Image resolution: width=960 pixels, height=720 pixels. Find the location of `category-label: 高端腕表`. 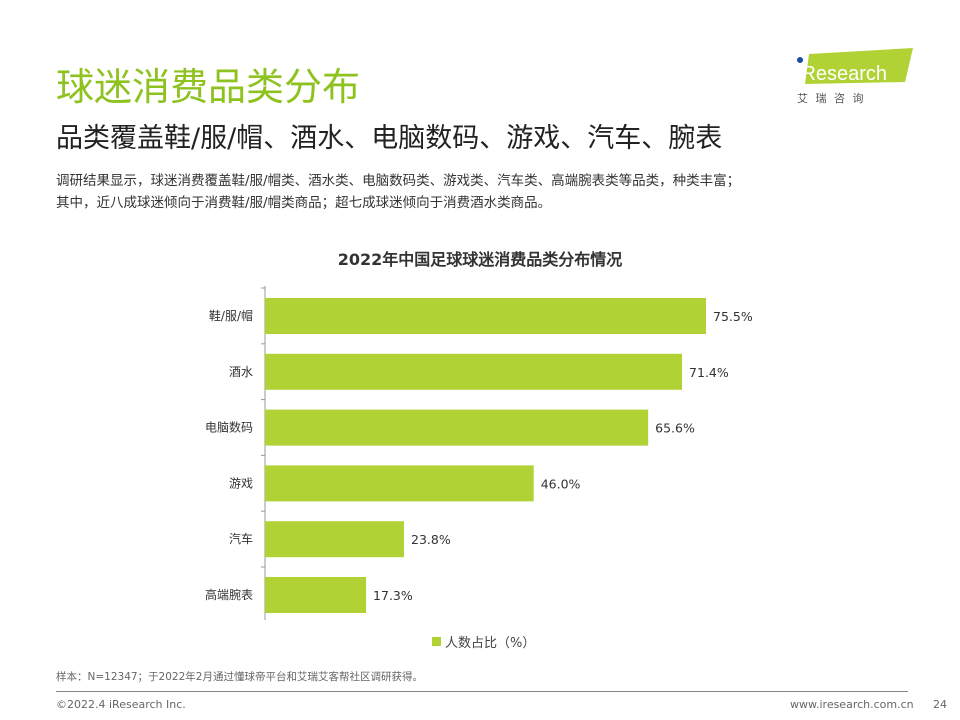

category-label: 高端腕表 is located at coordinates (229, 594).